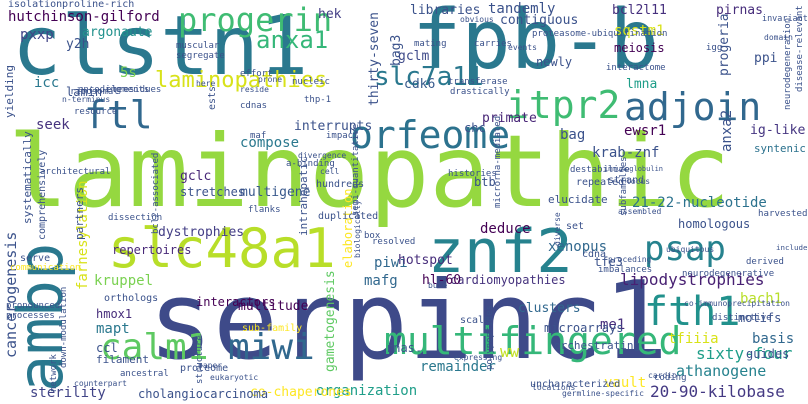  What do you see at coordinates (438, 285) in the screenshot?
I see `word: bule` at bounding box center [438, 285].